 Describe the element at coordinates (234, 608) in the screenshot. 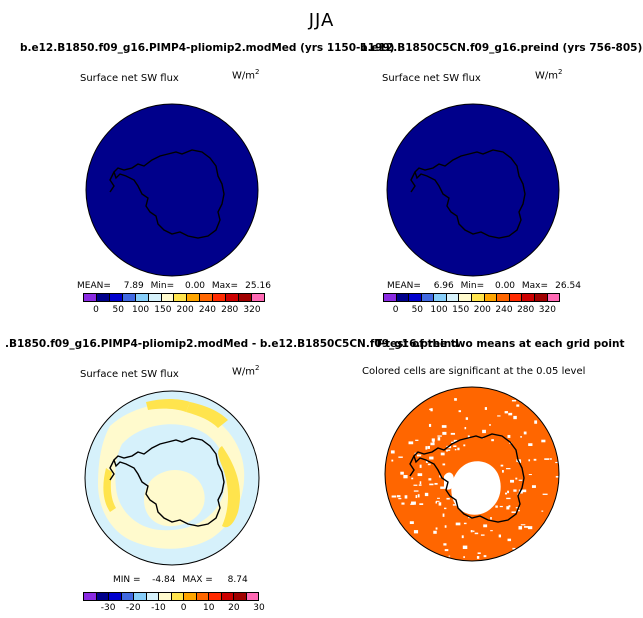

I see `colorbar-tick-label: 20` at that location.